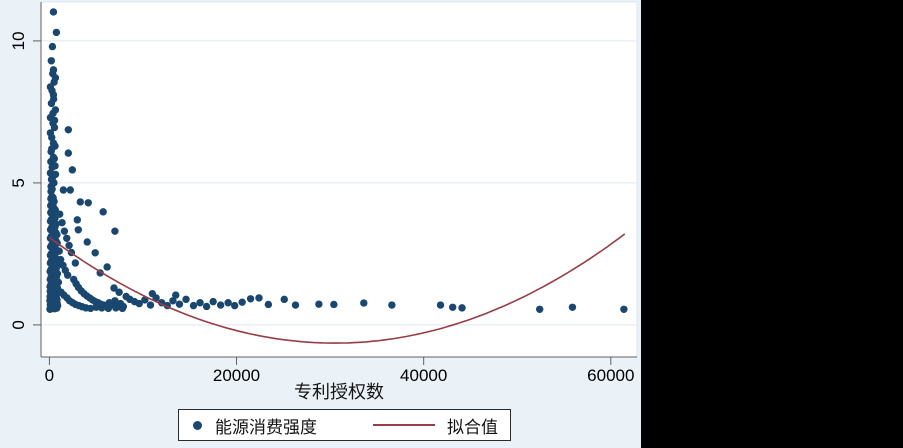  What do you see at coordinates (18, 324) in the screenshot?
I see `y-tick-label: 0` at bounding box center [18, 324].